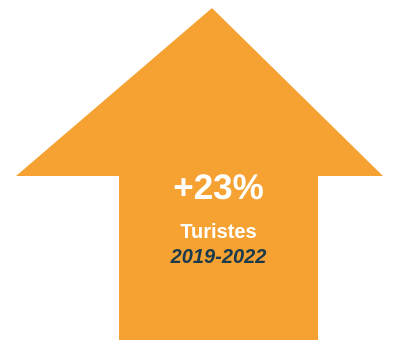 The image size is (399, 340). Describe the element at coordinates (218, 187) in the screenshot. I see `growth-percent: +23%` at that location.